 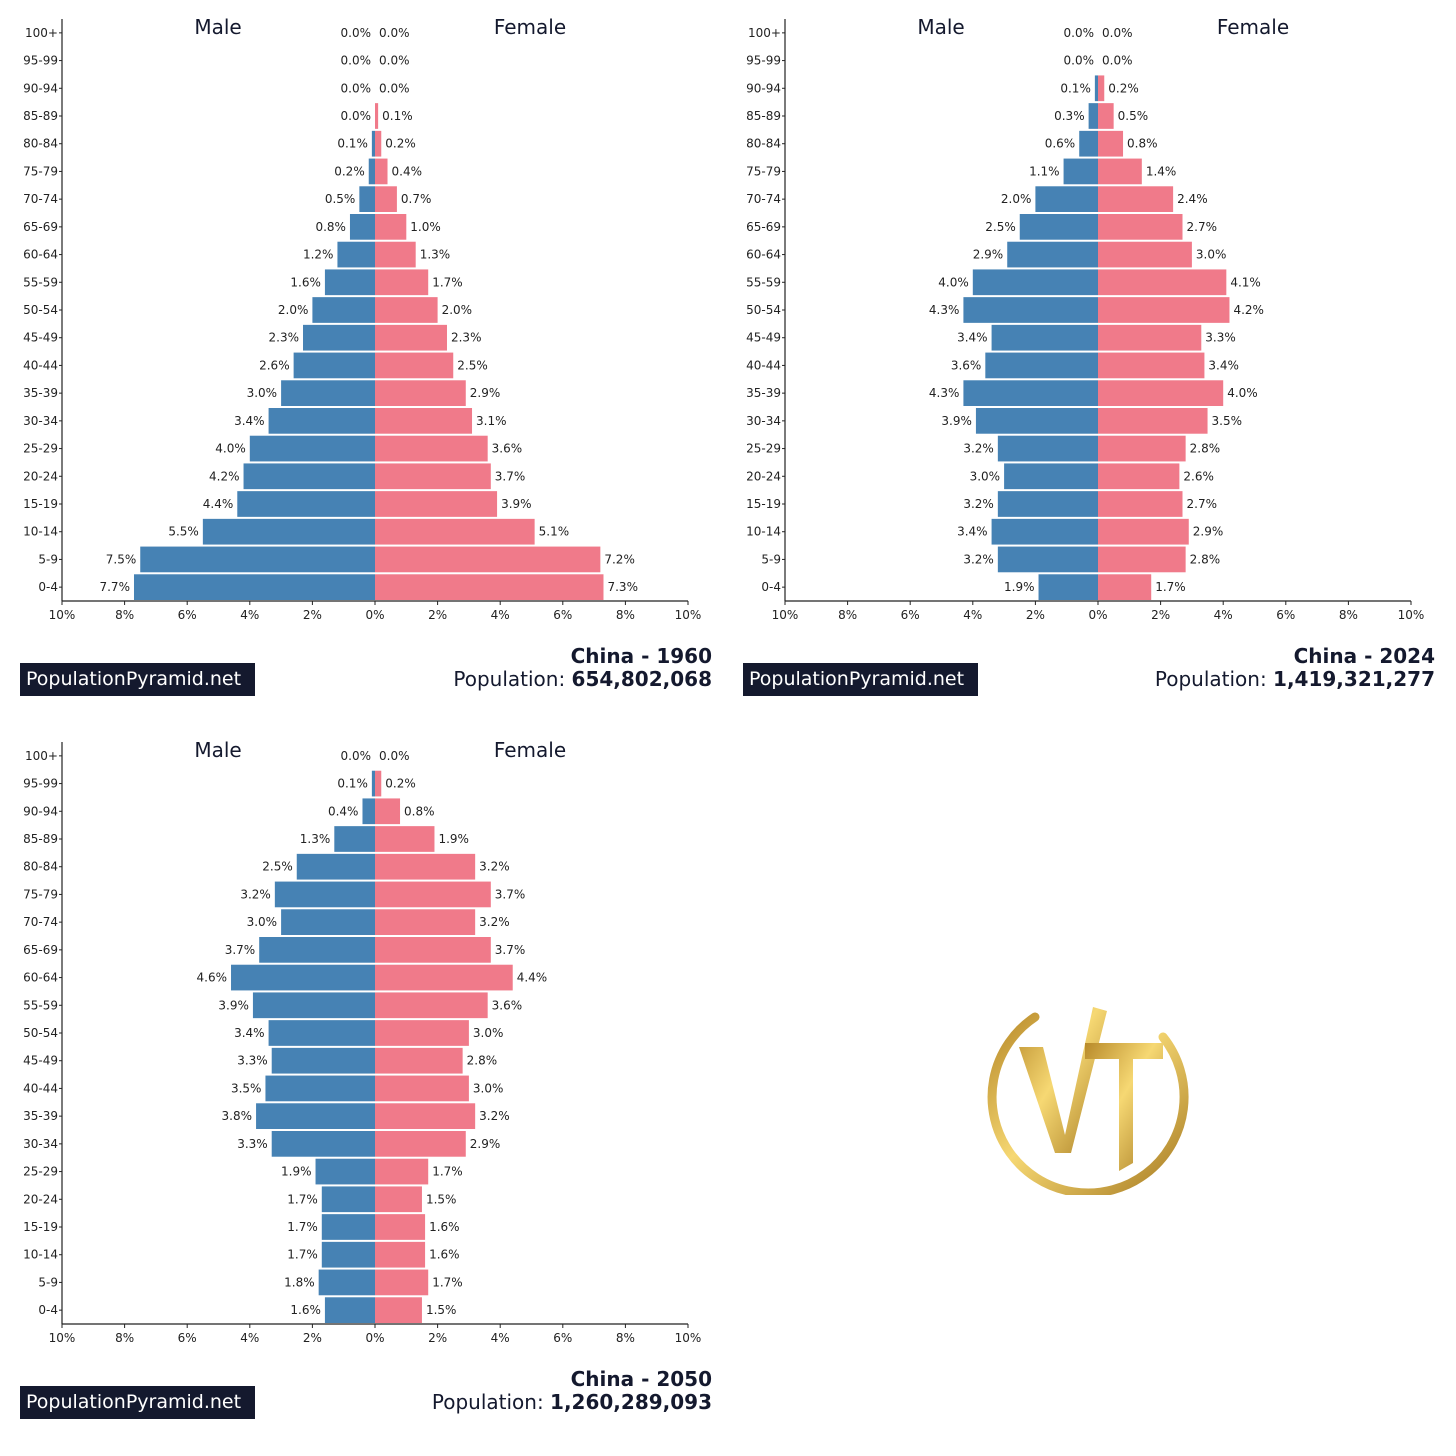 I want to click on age-tick-label: 80-84, so click(x=763, y=144).